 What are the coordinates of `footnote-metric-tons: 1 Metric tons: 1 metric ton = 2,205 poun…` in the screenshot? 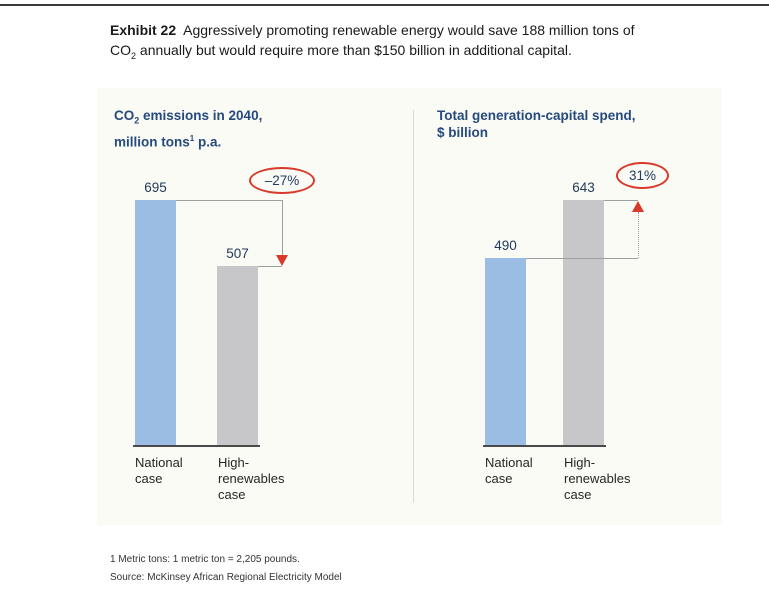 It's located at (205, 559).